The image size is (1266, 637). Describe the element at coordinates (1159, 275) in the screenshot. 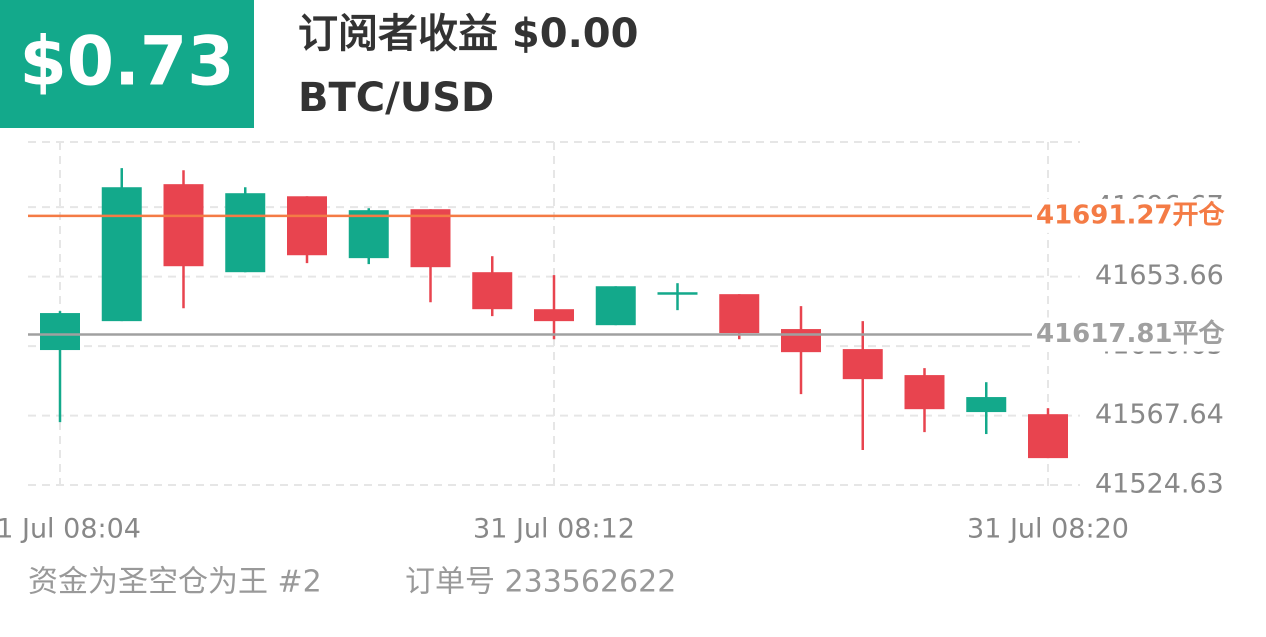

I see `y-tick-label: 41653.66` at that location.